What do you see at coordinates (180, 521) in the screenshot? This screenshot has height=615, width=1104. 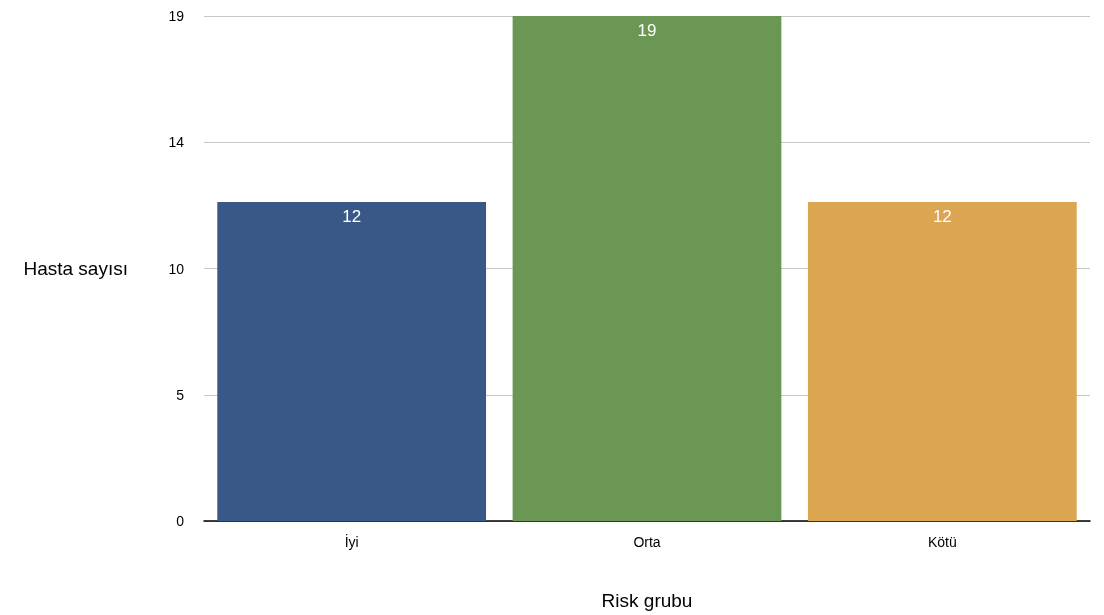 I see `y-tick-label: 0` at bounding box center [180, 521].